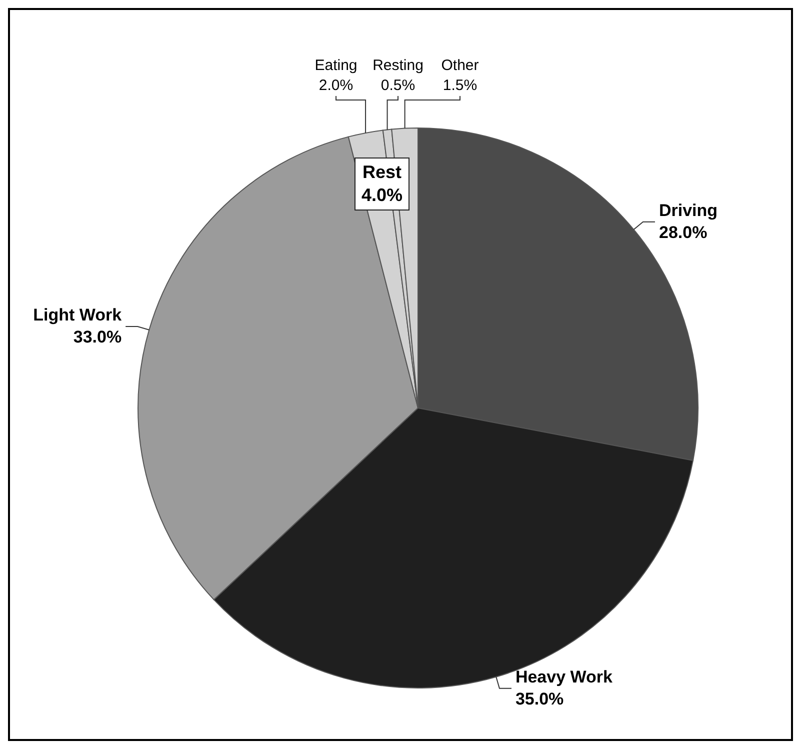 The height and width of the screenshot is (749, 801). I want to click on data-label: 28.0%, so click(683, 232).